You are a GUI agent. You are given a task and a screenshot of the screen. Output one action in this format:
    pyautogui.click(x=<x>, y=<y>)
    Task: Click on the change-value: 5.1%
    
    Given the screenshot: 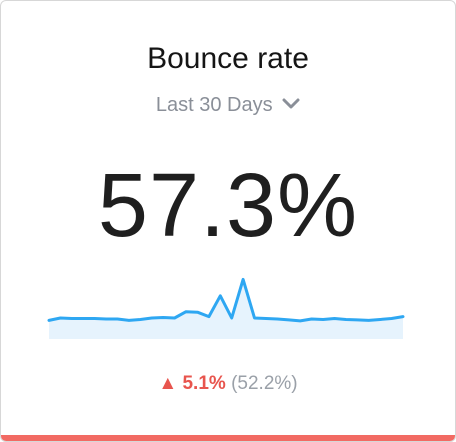 What is the action you would take?
    pyautogui.click(x=204, y=383)
    